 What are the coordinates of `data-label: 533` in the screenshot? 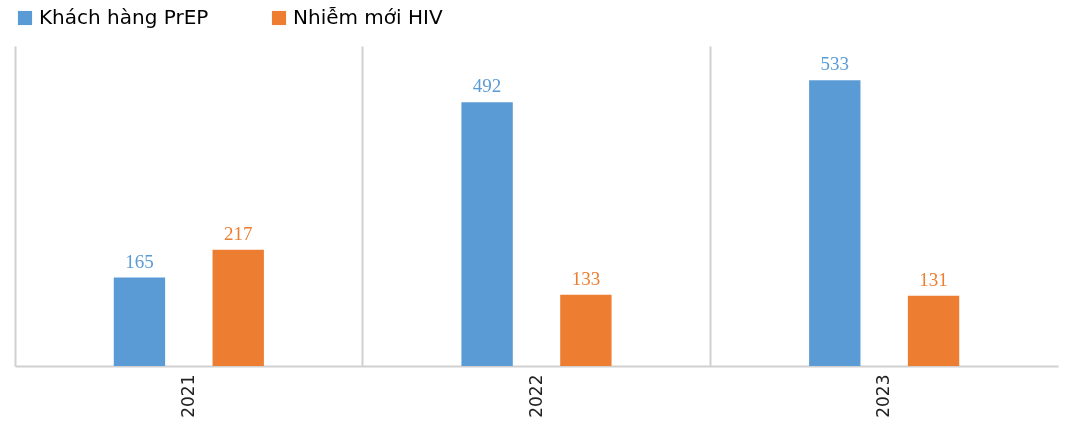 It's located at (835, 64).